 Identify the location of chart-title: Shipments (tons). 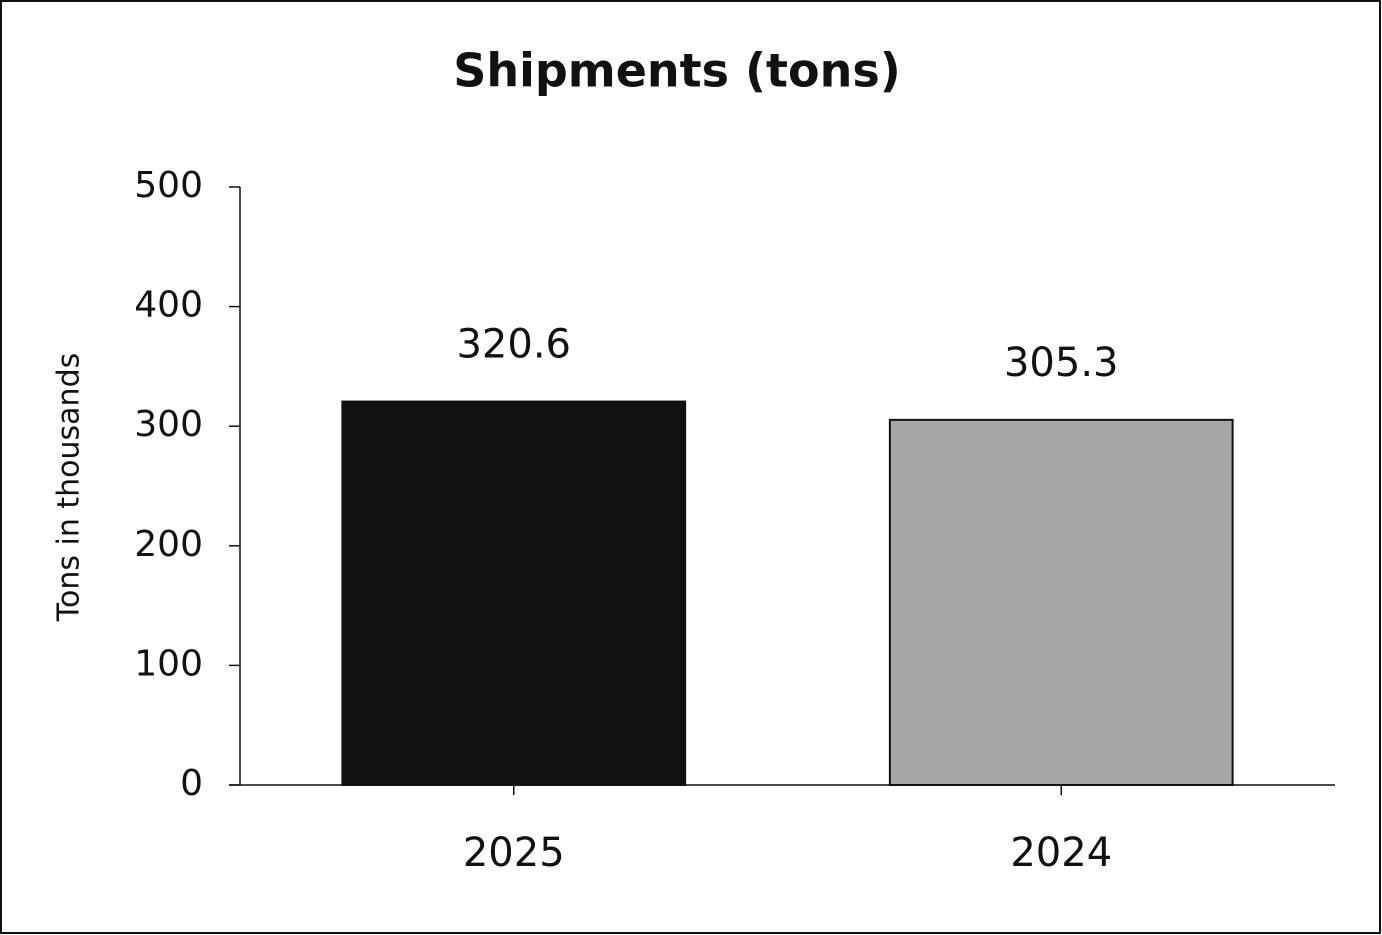
(677, 71).